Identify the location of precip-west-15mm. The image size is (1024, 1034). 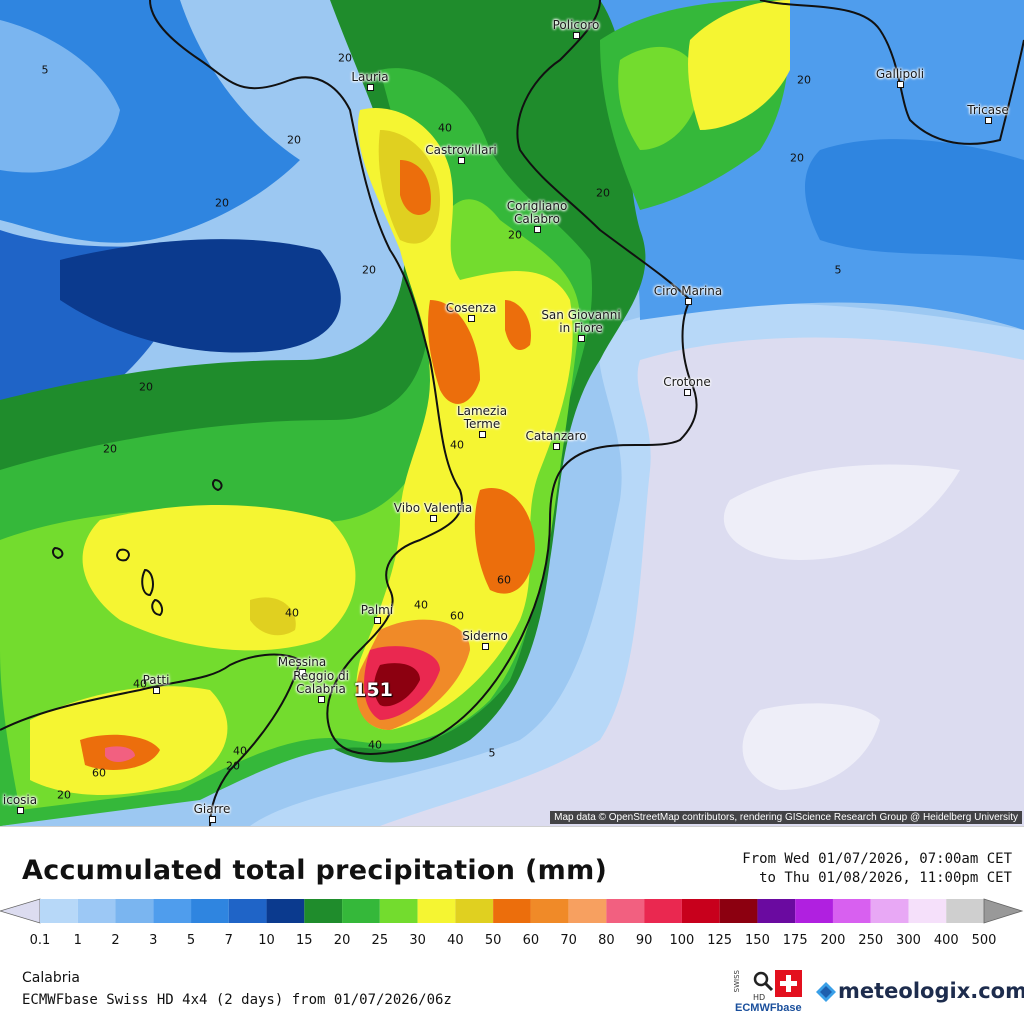
(200, 296).